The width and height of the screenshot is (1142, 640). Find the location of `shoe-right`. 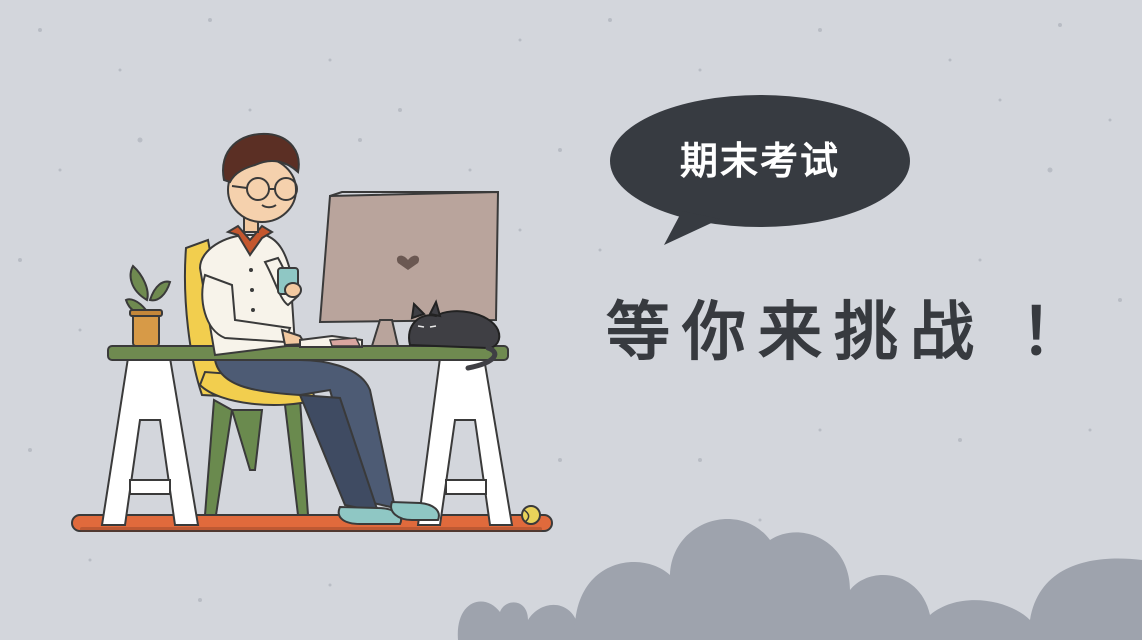

shoe-right is located at coordinates (415, 510).